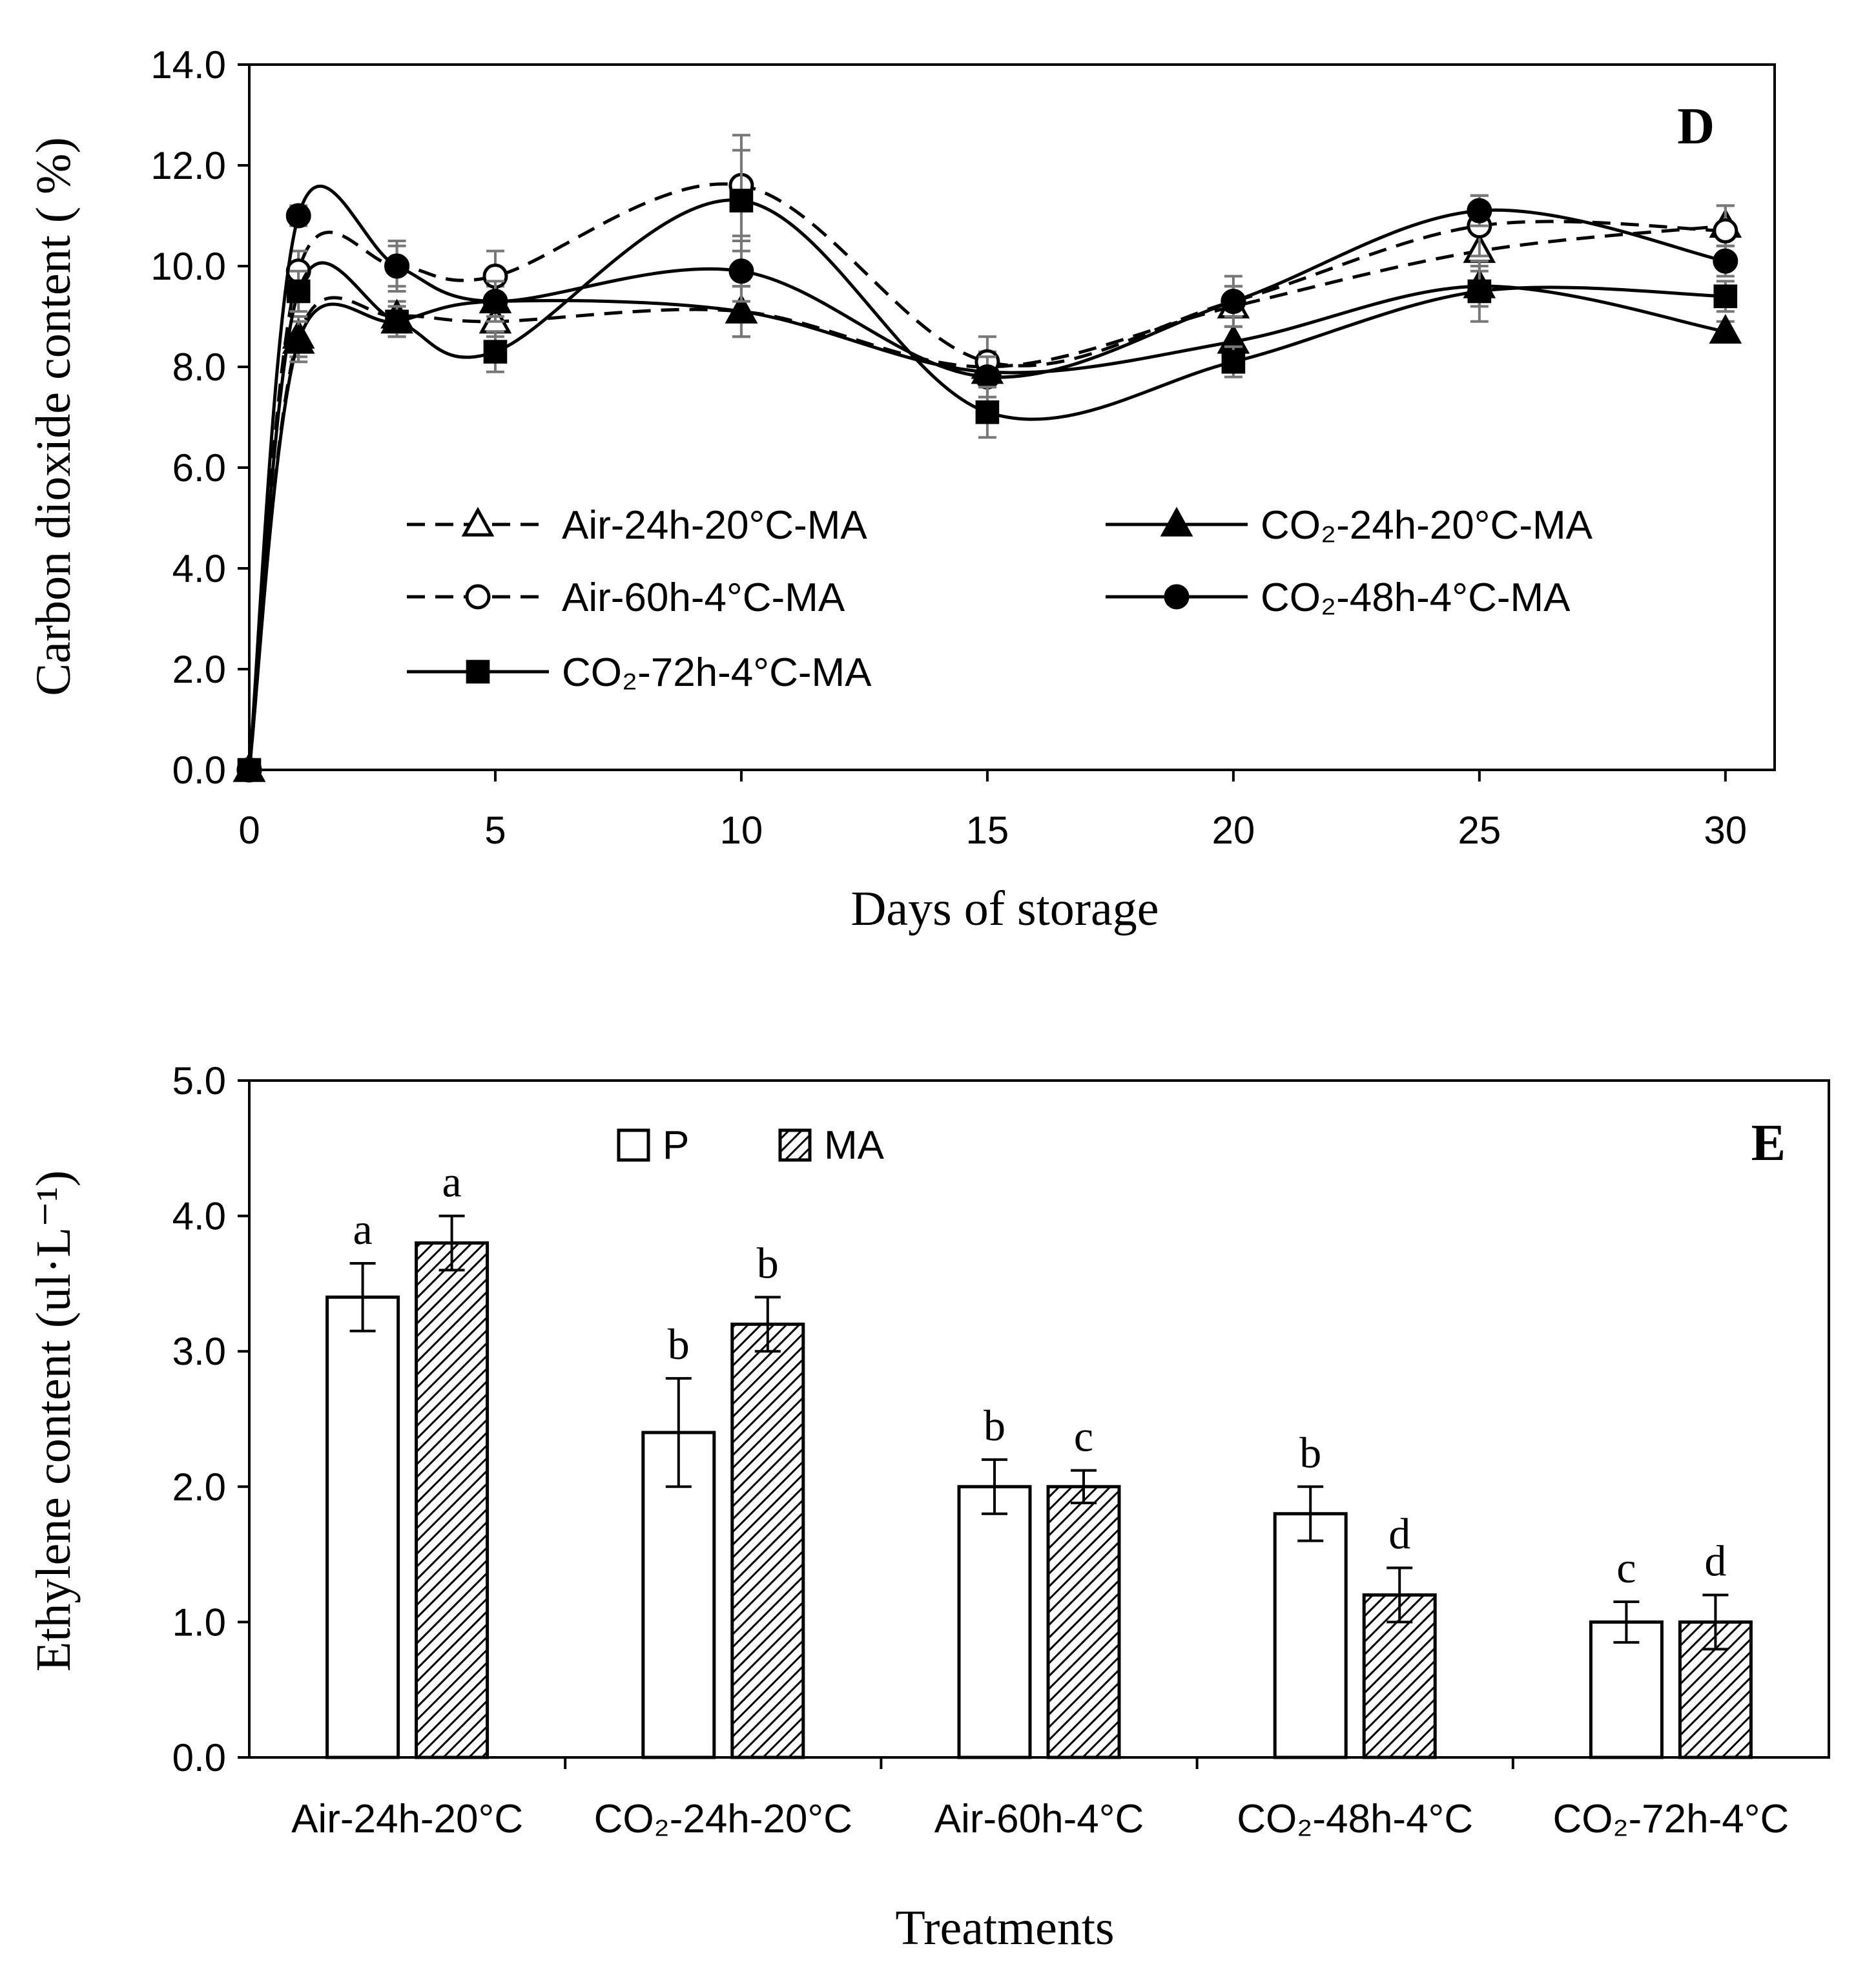 The image size is (1856, 1988). I want to click on d-legend-entry: CO₂-48h-4°C-MA, so click(1338, 597).